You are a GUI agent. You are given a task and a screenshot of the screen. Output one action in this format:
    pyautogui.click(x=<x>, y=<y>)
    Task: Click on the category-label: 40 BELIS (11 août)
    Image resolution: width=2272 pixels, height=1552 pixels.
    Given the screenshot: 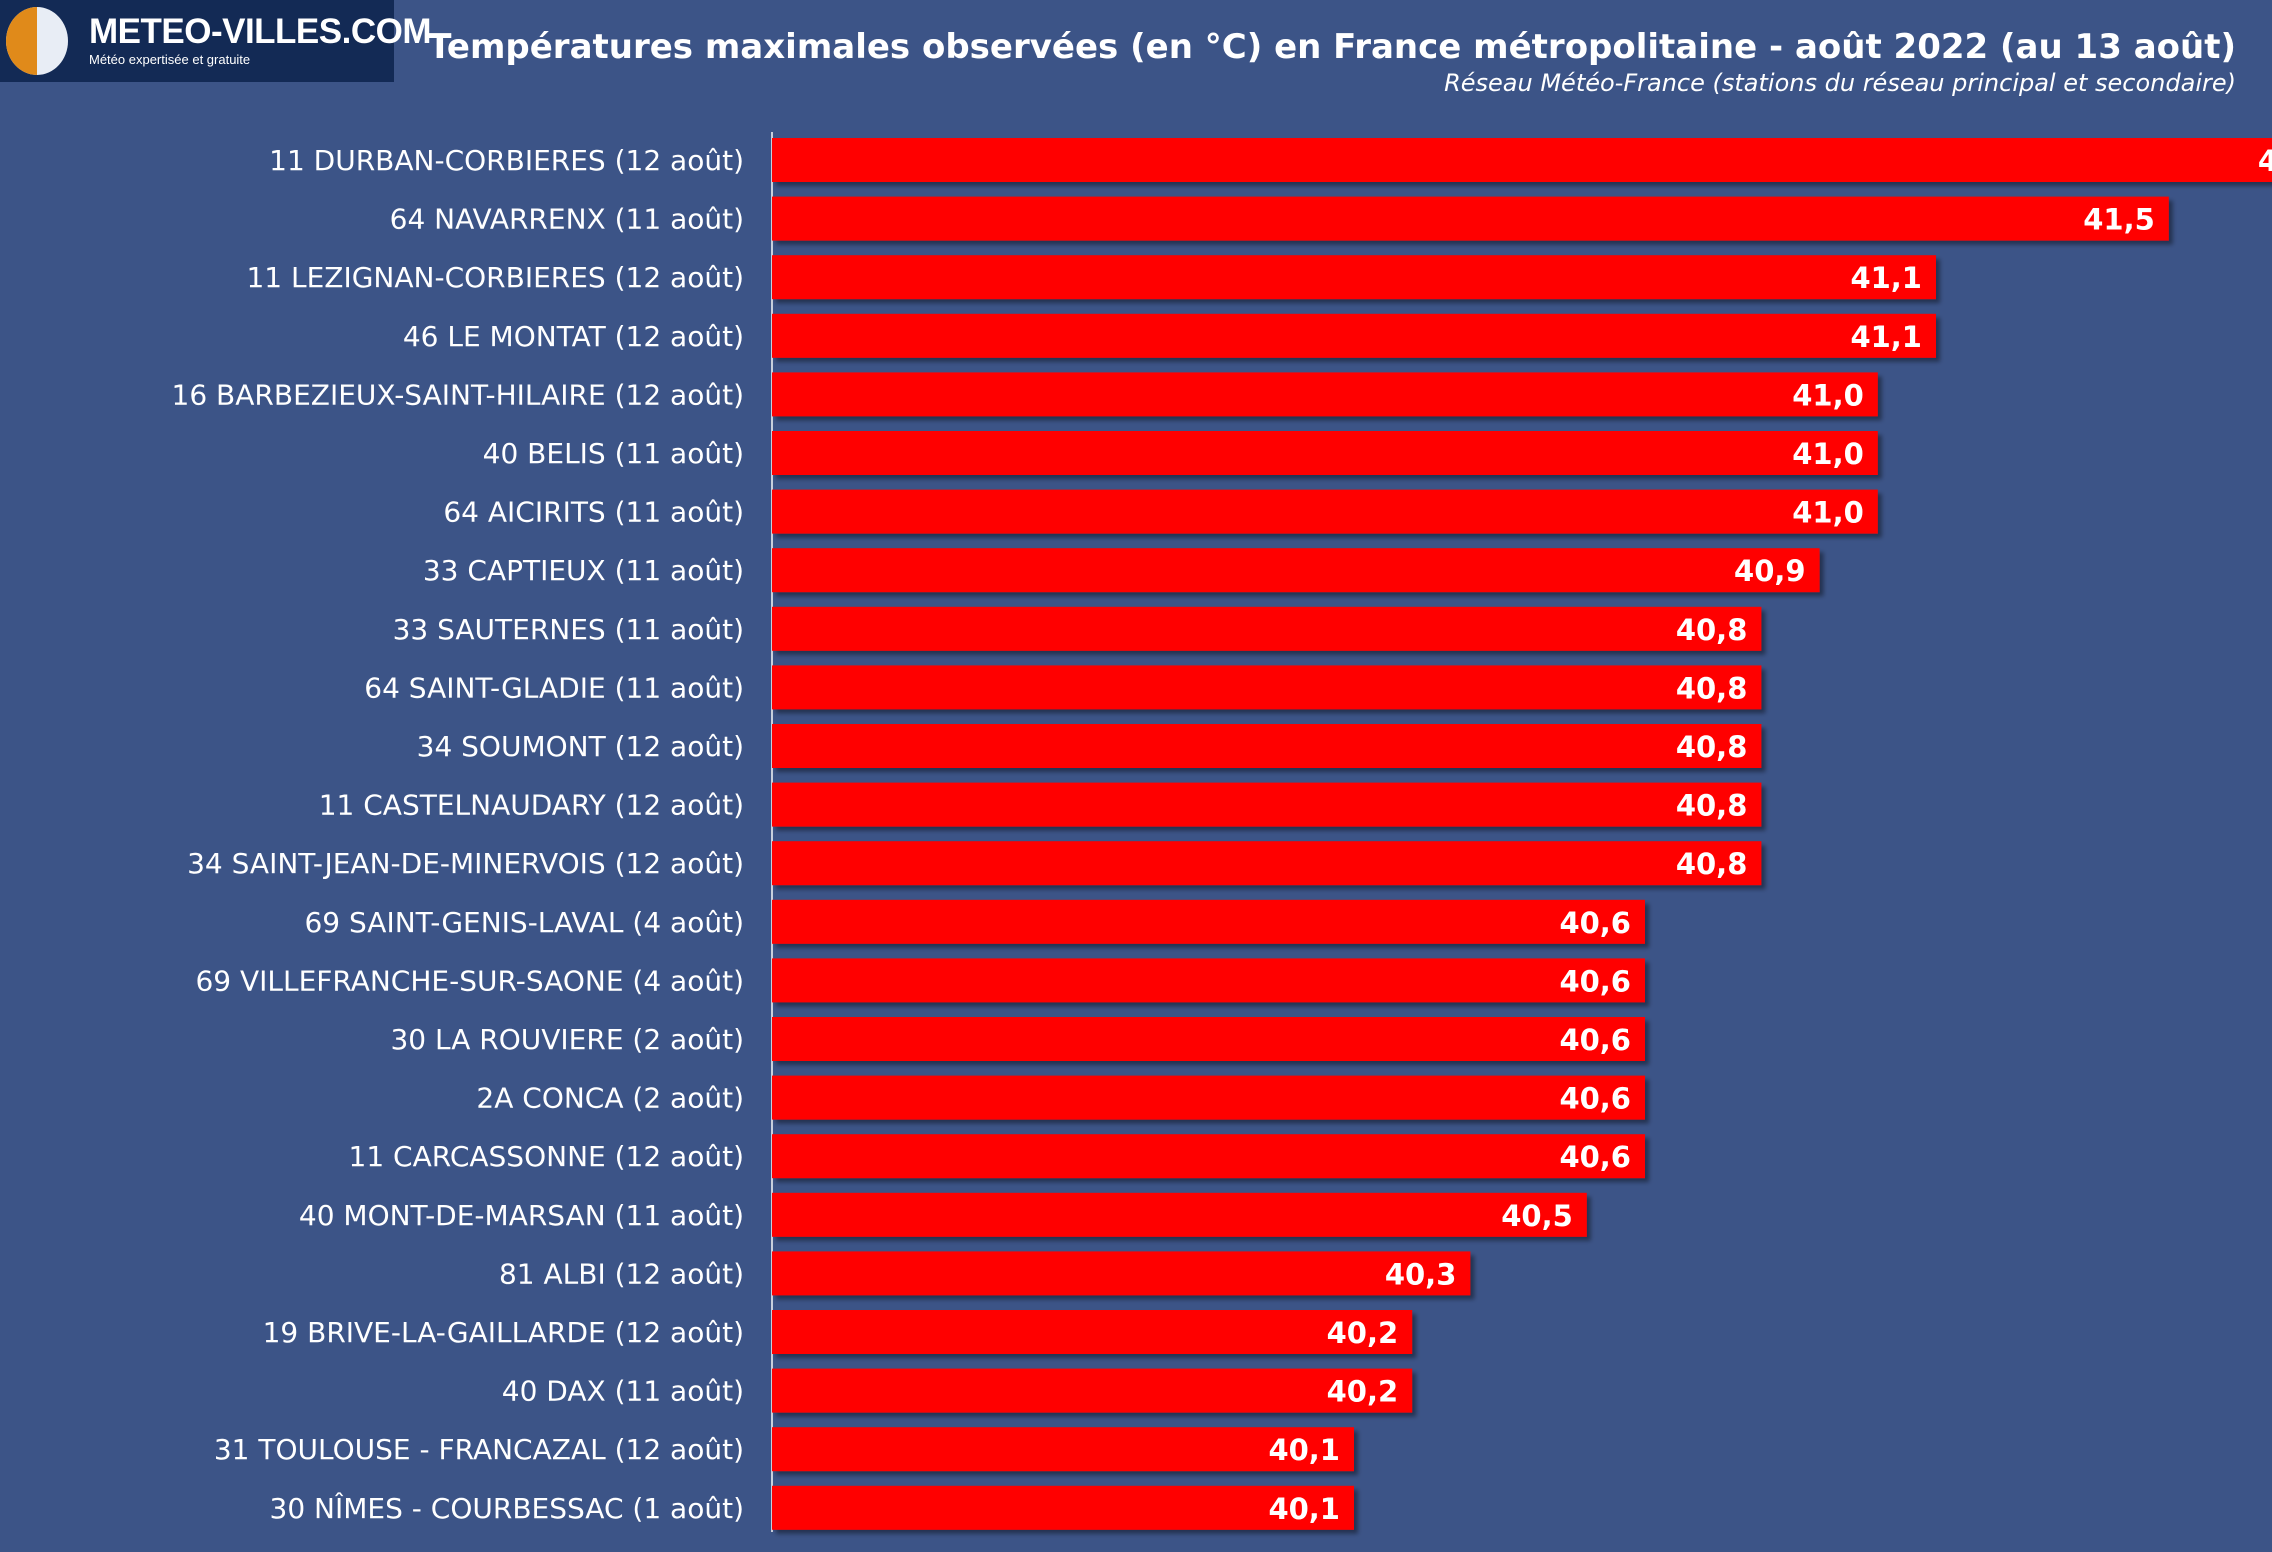 What is the action you would take?
    pyautogui.click(x=613, y=453)
    